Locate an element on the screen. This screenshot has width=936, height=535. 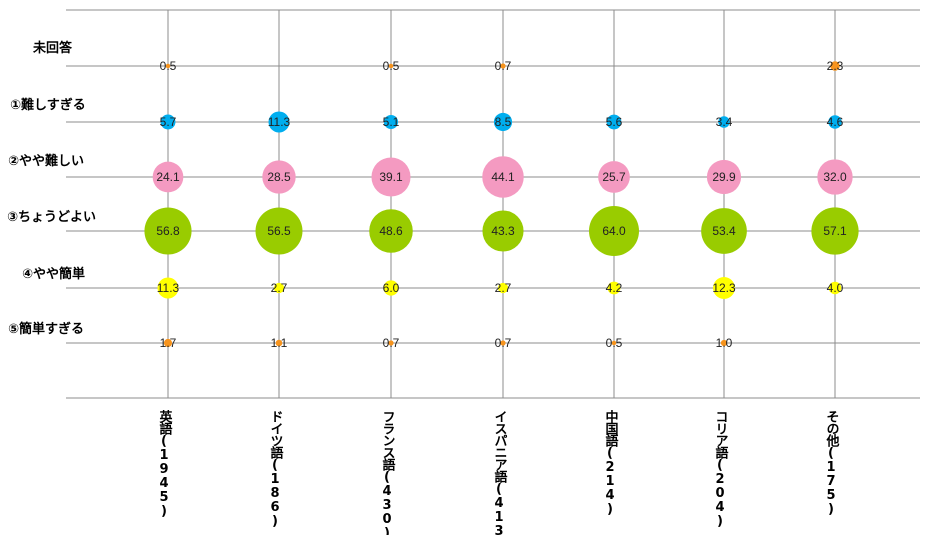
value-label: 39.1 is located at coordinates (391, 177).